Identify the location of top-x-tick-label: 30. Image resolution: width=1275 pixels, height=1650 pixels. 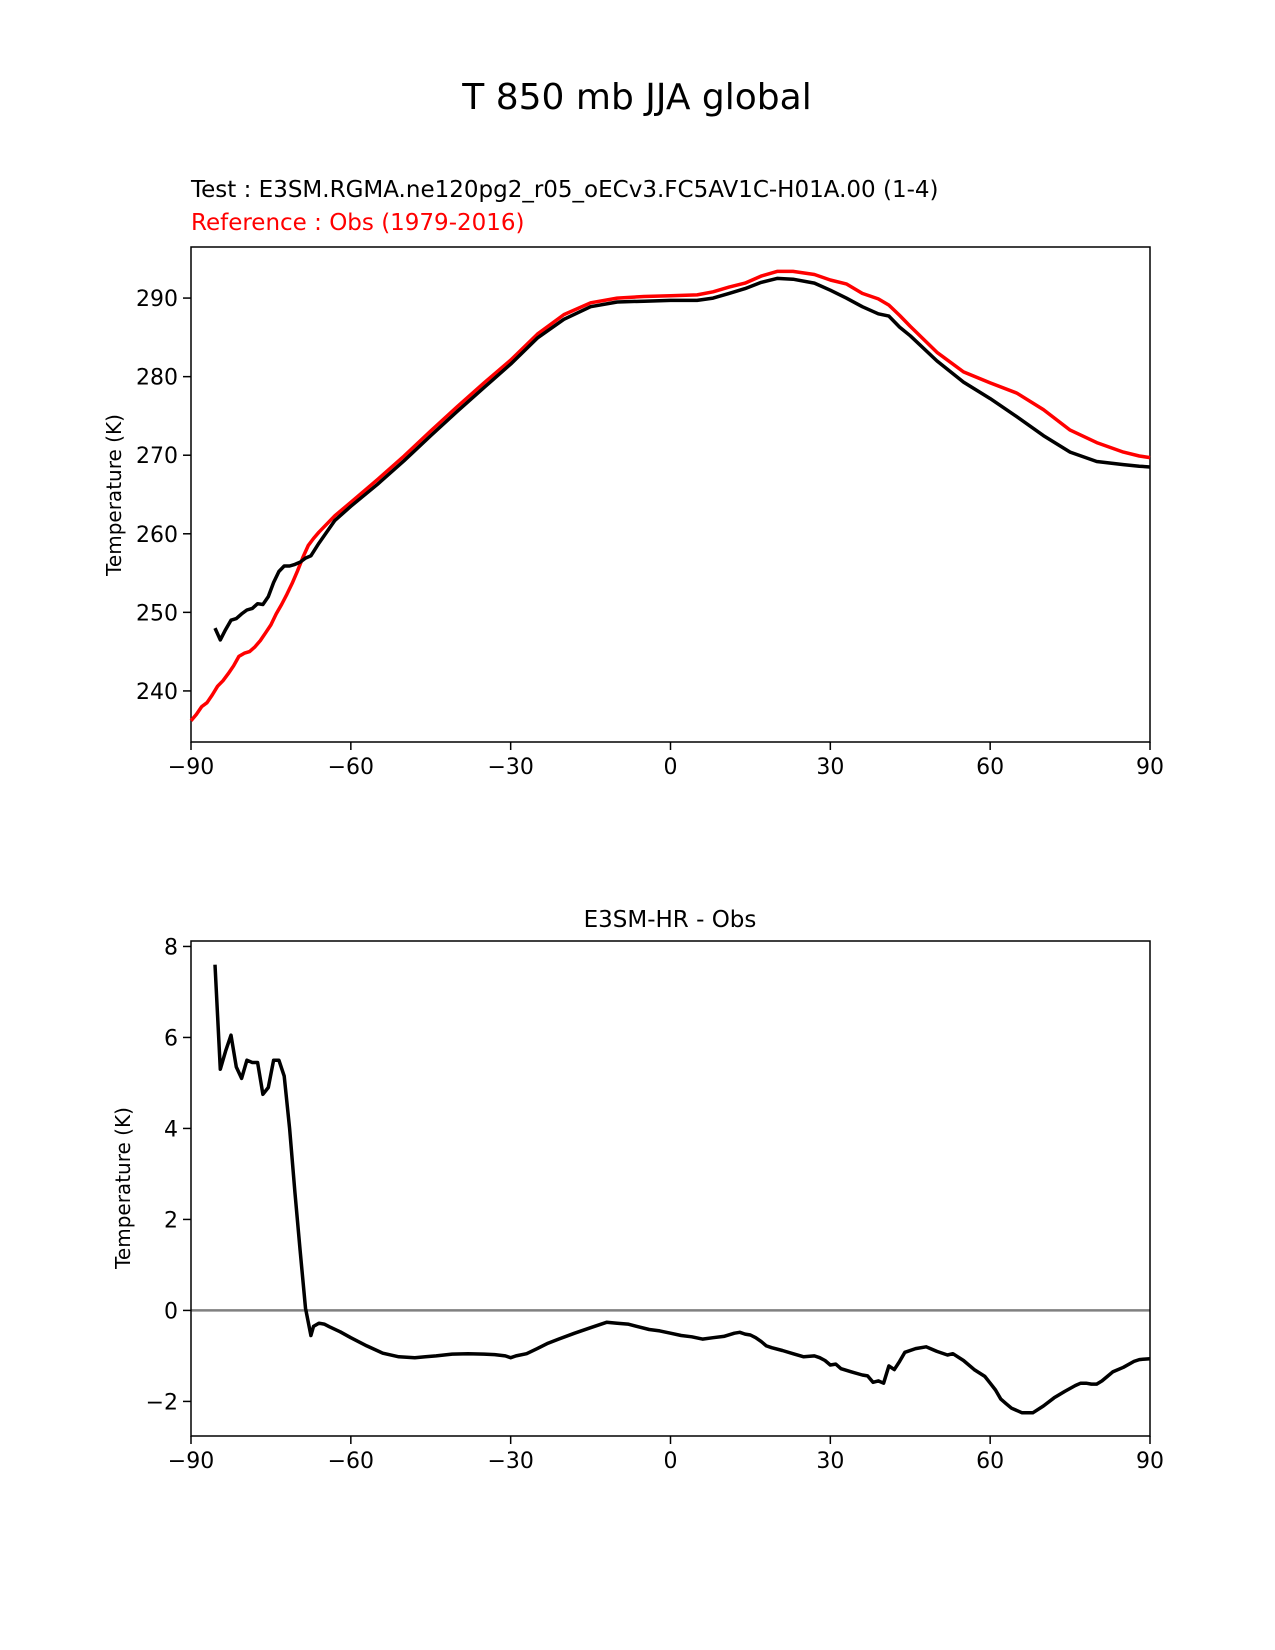
(830, 767).